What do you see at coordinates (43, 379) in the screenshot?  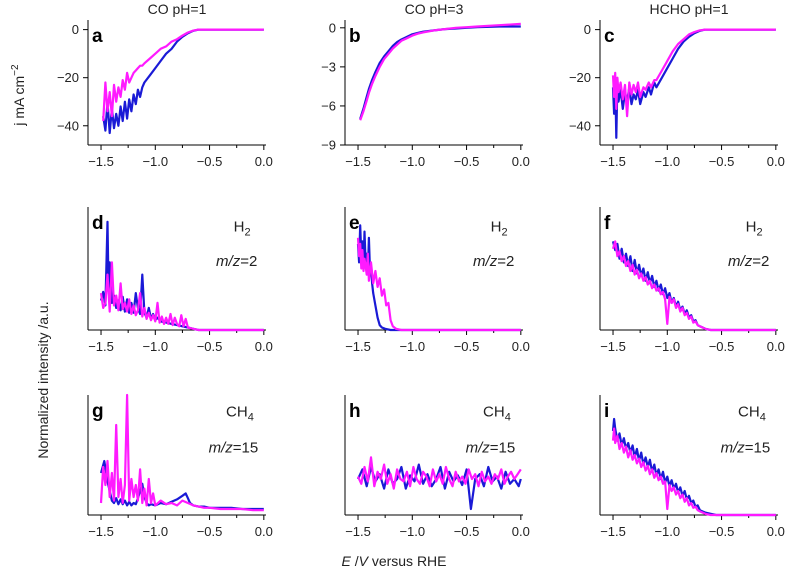 I see `y-axis-label-normalized-intensity: Normalized intensity /a.u.` at bounding box center [43, 379].